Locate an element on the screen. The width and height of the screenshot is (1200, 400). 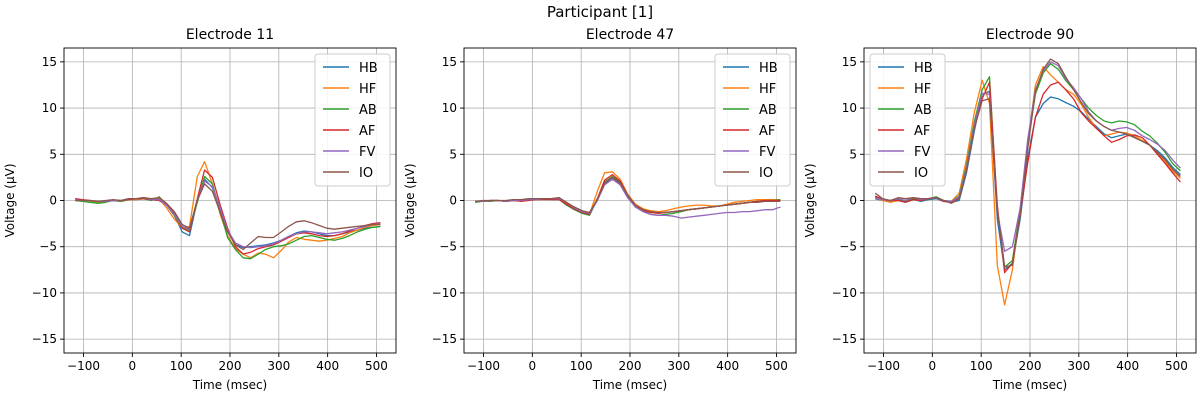
chart-title: Electrode 90 is located at coordinates (1030, 35).